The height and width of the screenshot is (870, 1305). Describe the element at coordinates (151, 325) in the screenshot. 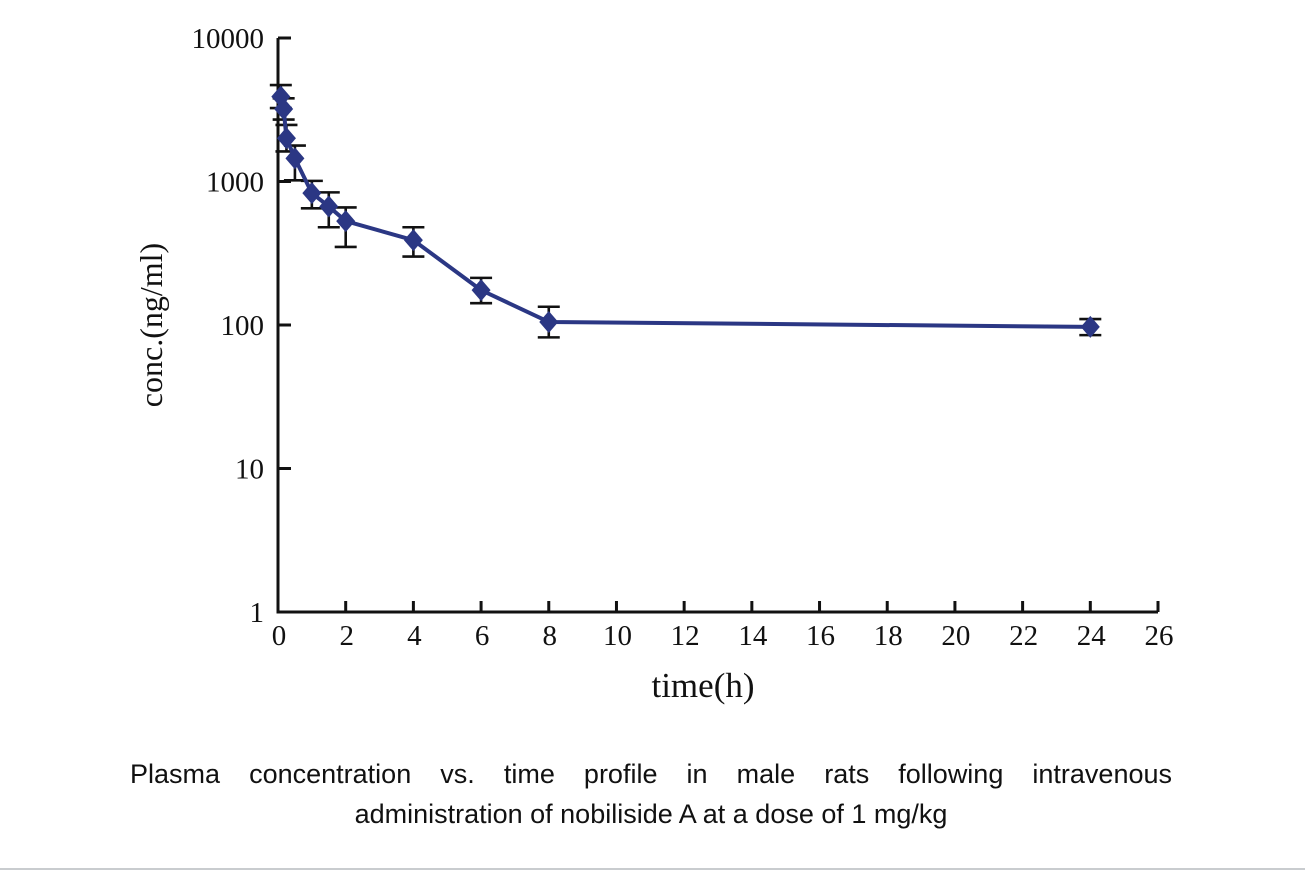

I see `y-axis-title: conc.(ng/ml)` at that location.